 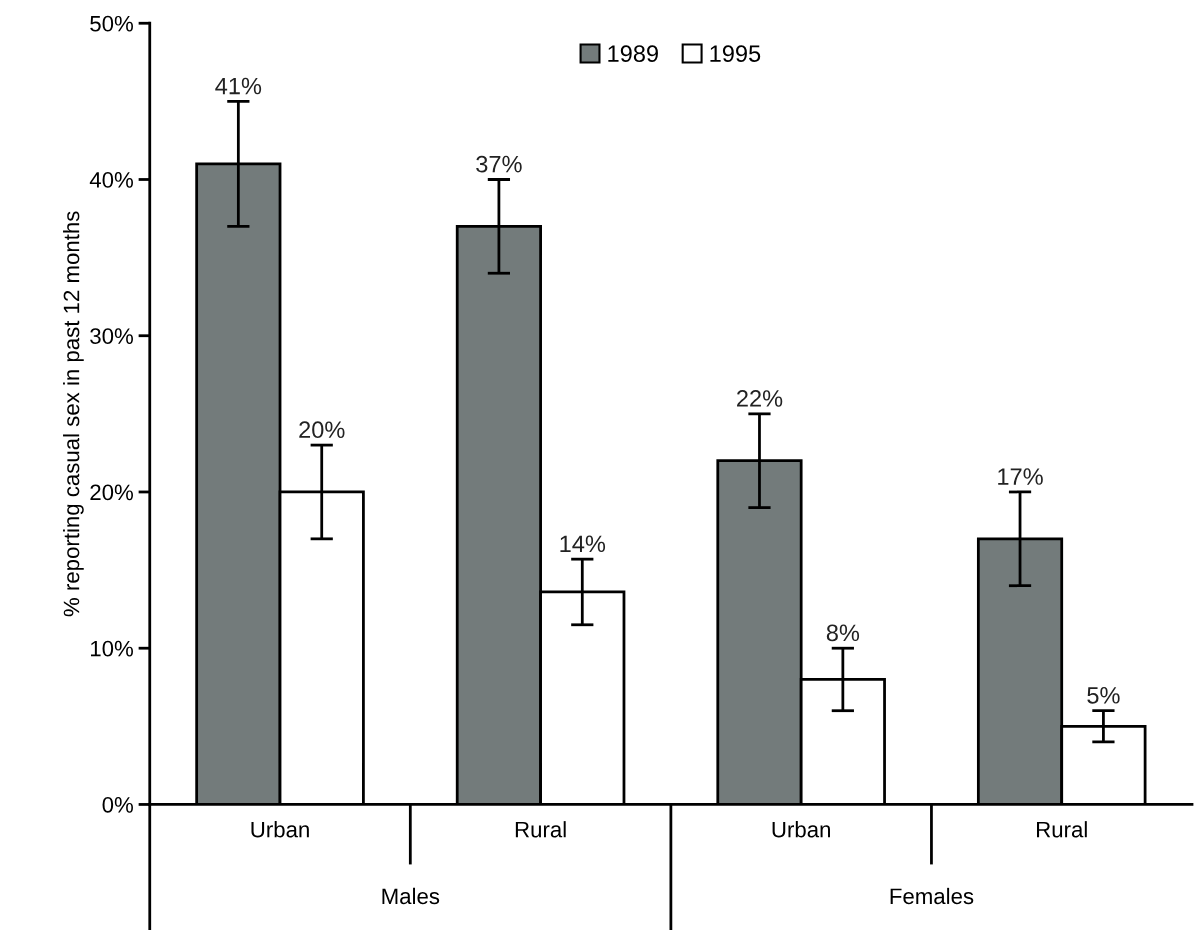 I want to click on y-tick-label: 0%, so click(x=117, y=804).